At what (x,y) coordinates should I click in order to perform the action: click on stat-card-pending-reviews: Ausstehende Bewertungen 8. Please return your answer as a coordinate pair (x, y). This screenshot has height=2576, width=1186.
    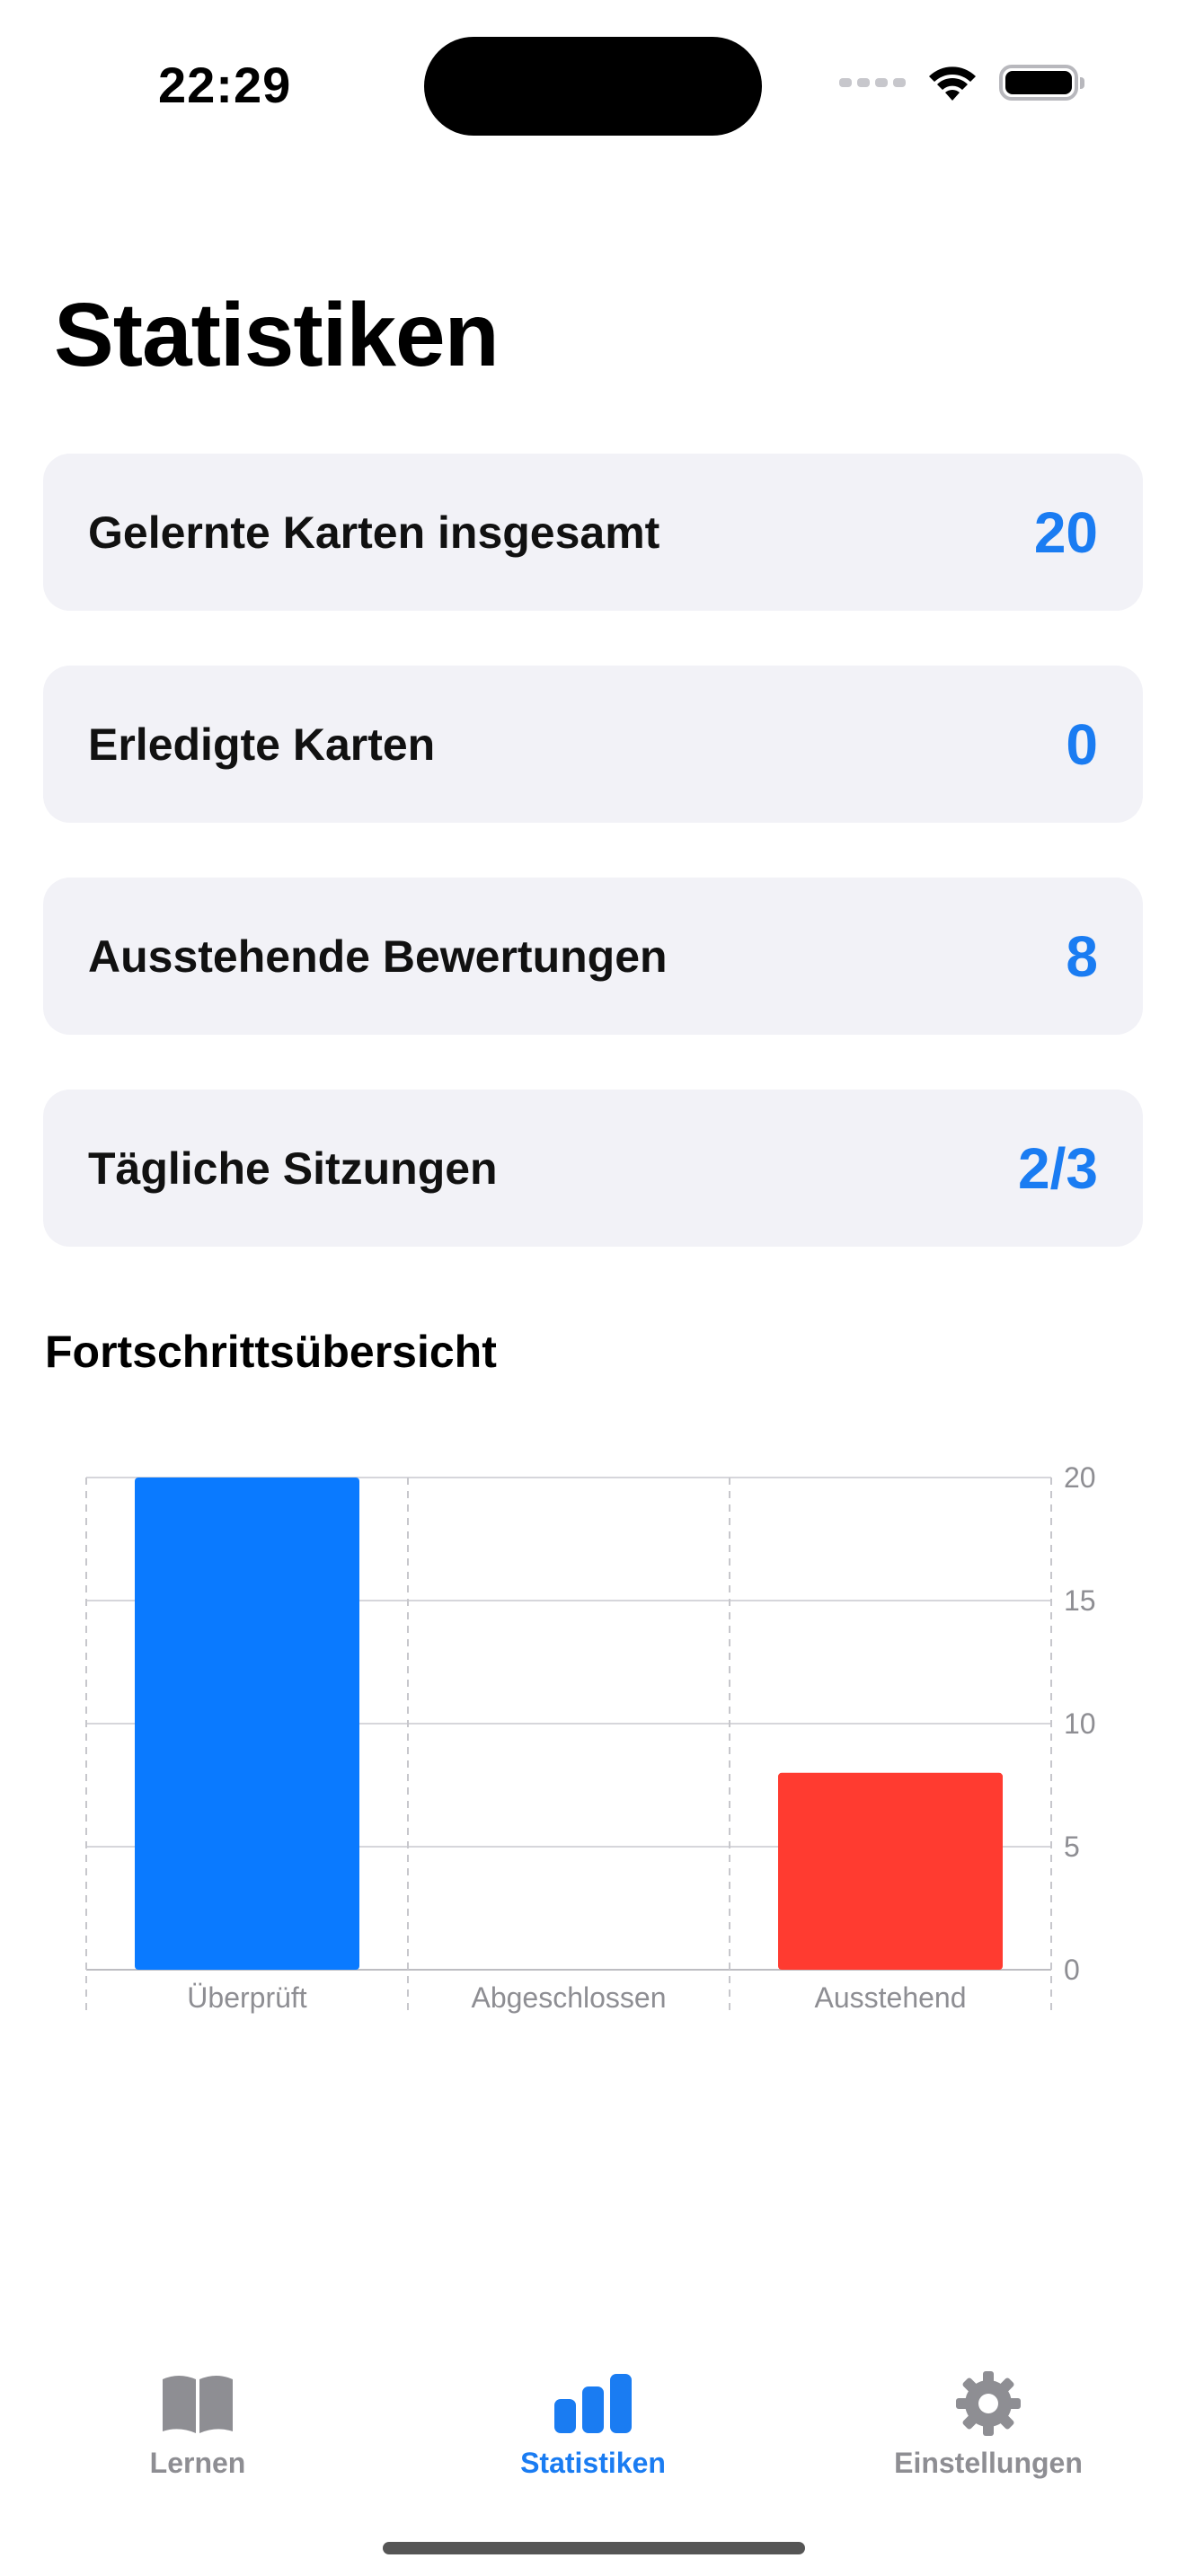
    Looking at the image, I should click on (593, 956).